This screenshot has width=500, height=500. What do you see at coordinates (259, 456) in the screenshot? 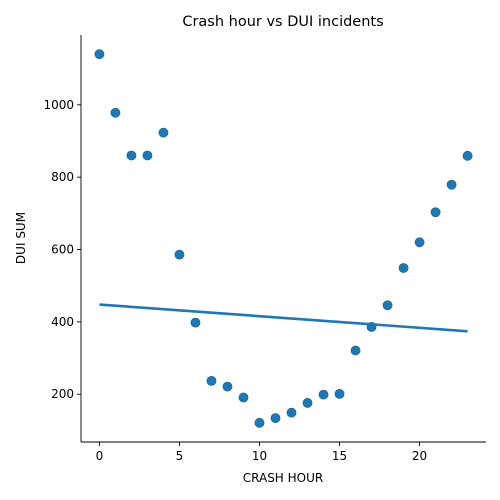
I see `x-tick-label: 10` at bounding box center [259, 456].